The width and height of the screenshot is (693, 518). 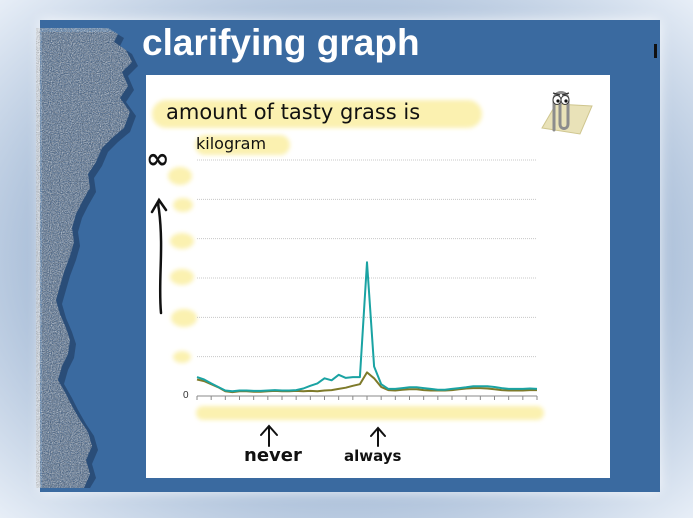 What do you see at coordinates (159, 256) in the screenshot?
I see `y-axis-arrow-icon` at bounding box center [159, 256].